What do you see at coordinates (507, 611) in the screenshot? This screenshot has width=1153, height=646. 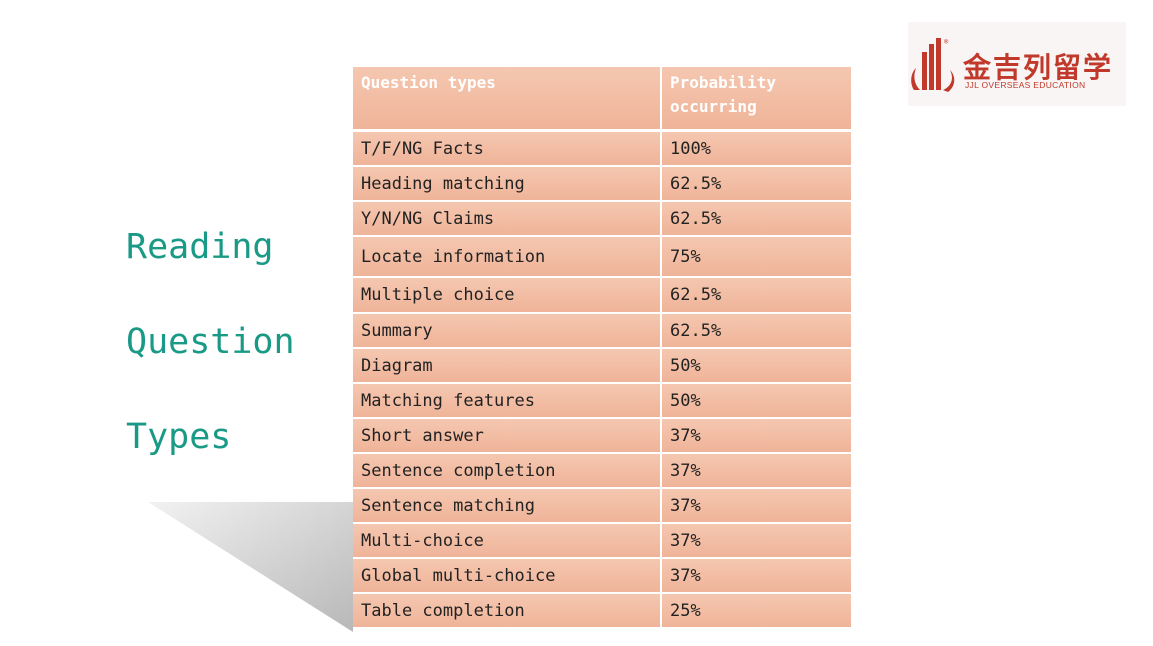 I see `cell-question-type: Table completion` at bounding box center [507, 611].